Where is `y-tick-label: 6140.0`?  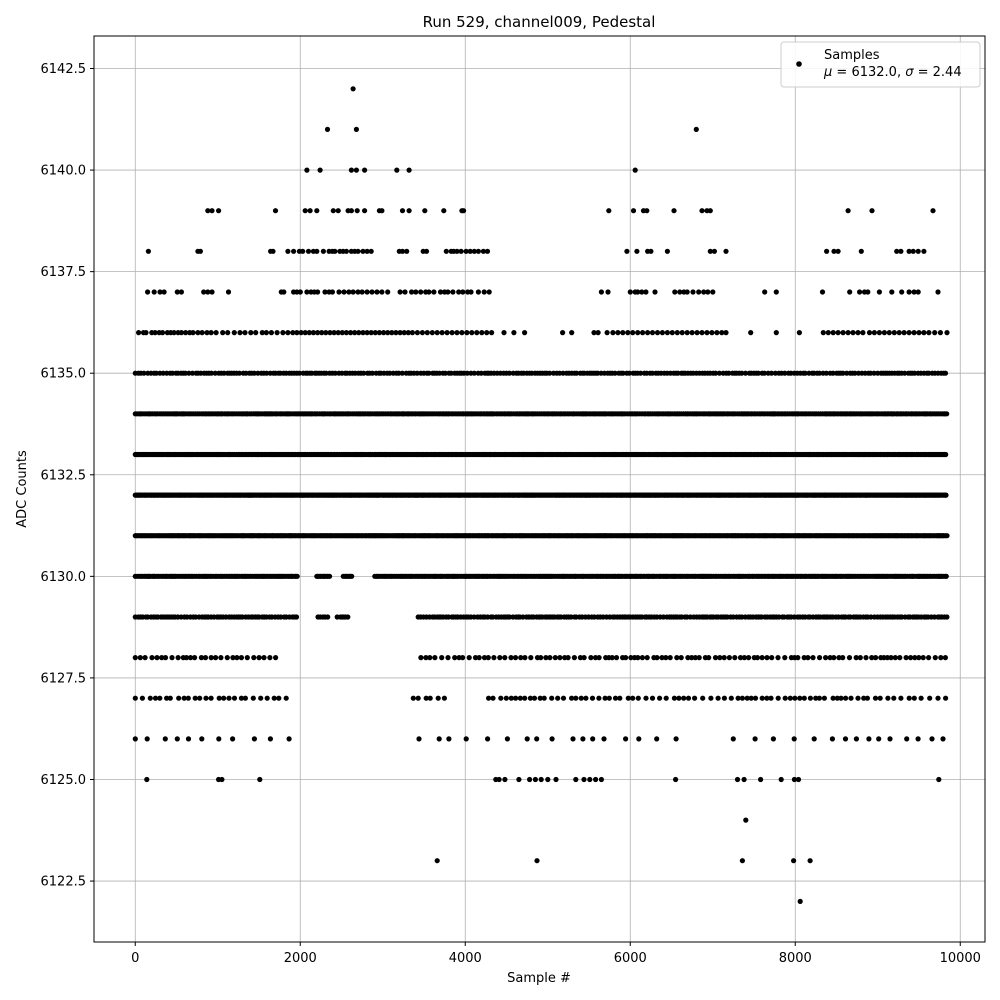
y-tick-label: 6140.0 is located at coordinates (64, 171).